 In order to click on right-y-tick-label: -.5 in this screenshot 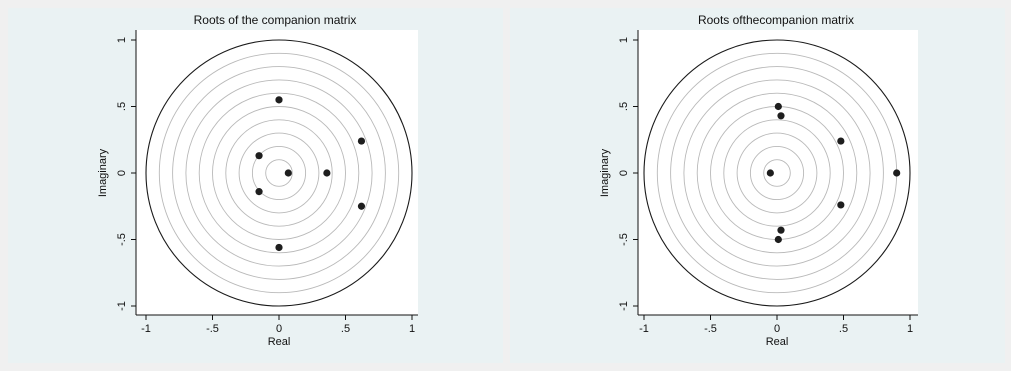, I will do `click(624, 239)`.